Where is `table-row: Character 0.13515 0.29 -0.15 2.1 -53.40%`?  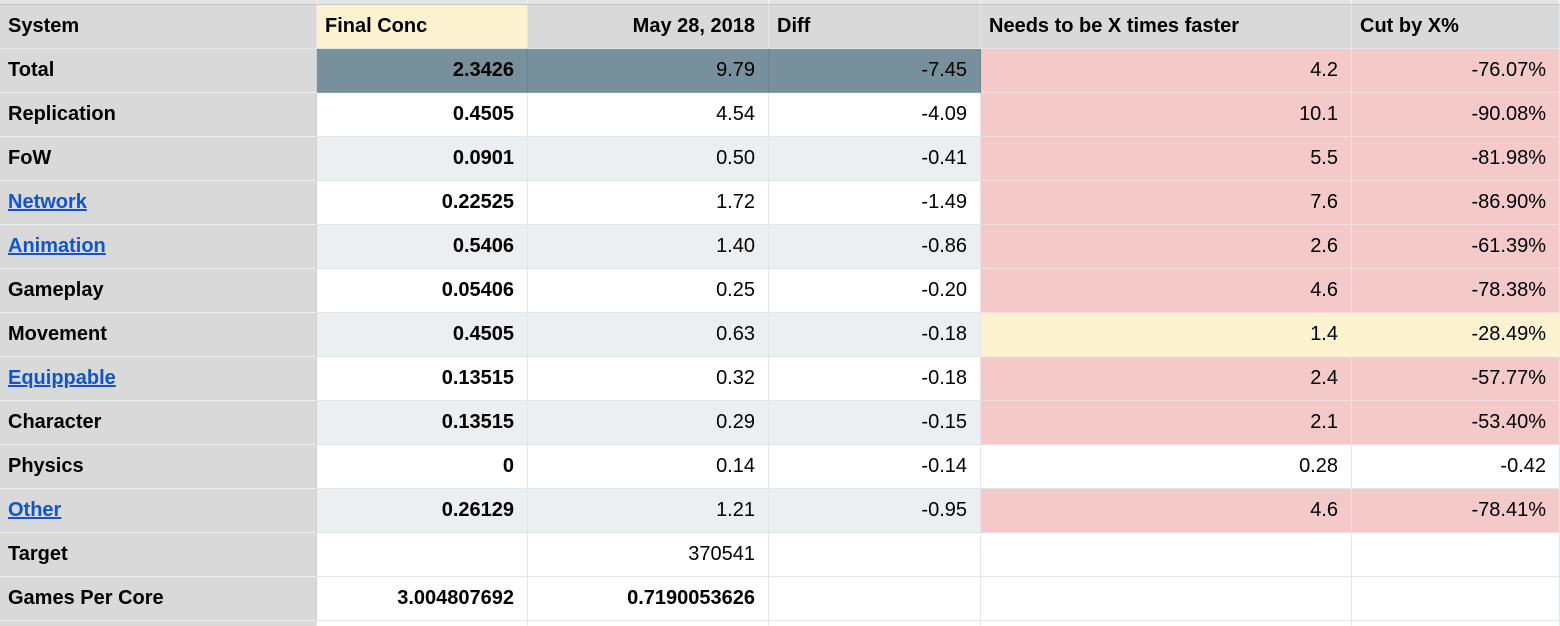
table-row: Character 0.13515 0.29 -0.15 2.1 -53.40% is located at coordinates (780, 423).